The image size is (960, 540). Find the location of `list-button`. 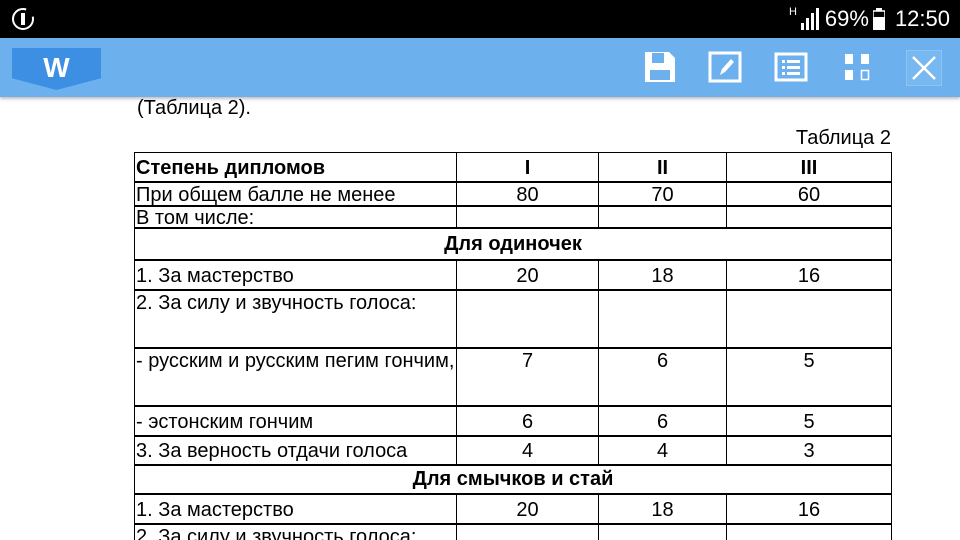

list-button is located at coordinates (791, 67).